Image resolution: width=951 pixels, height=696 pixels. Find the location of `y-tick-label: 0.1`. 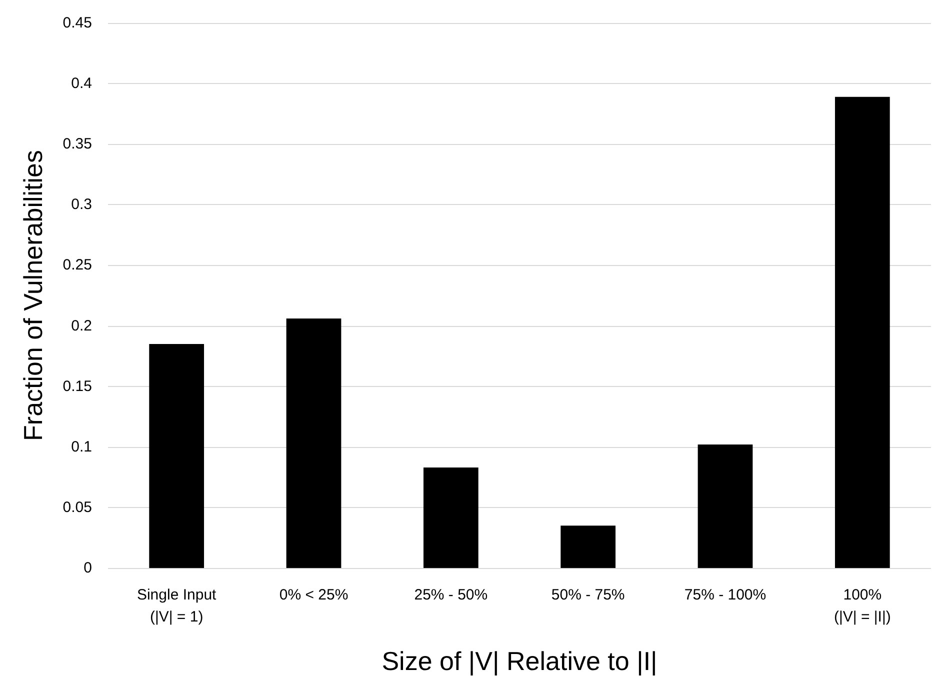

y-tick-label: 0.1 is located at coordinates (81, 447).